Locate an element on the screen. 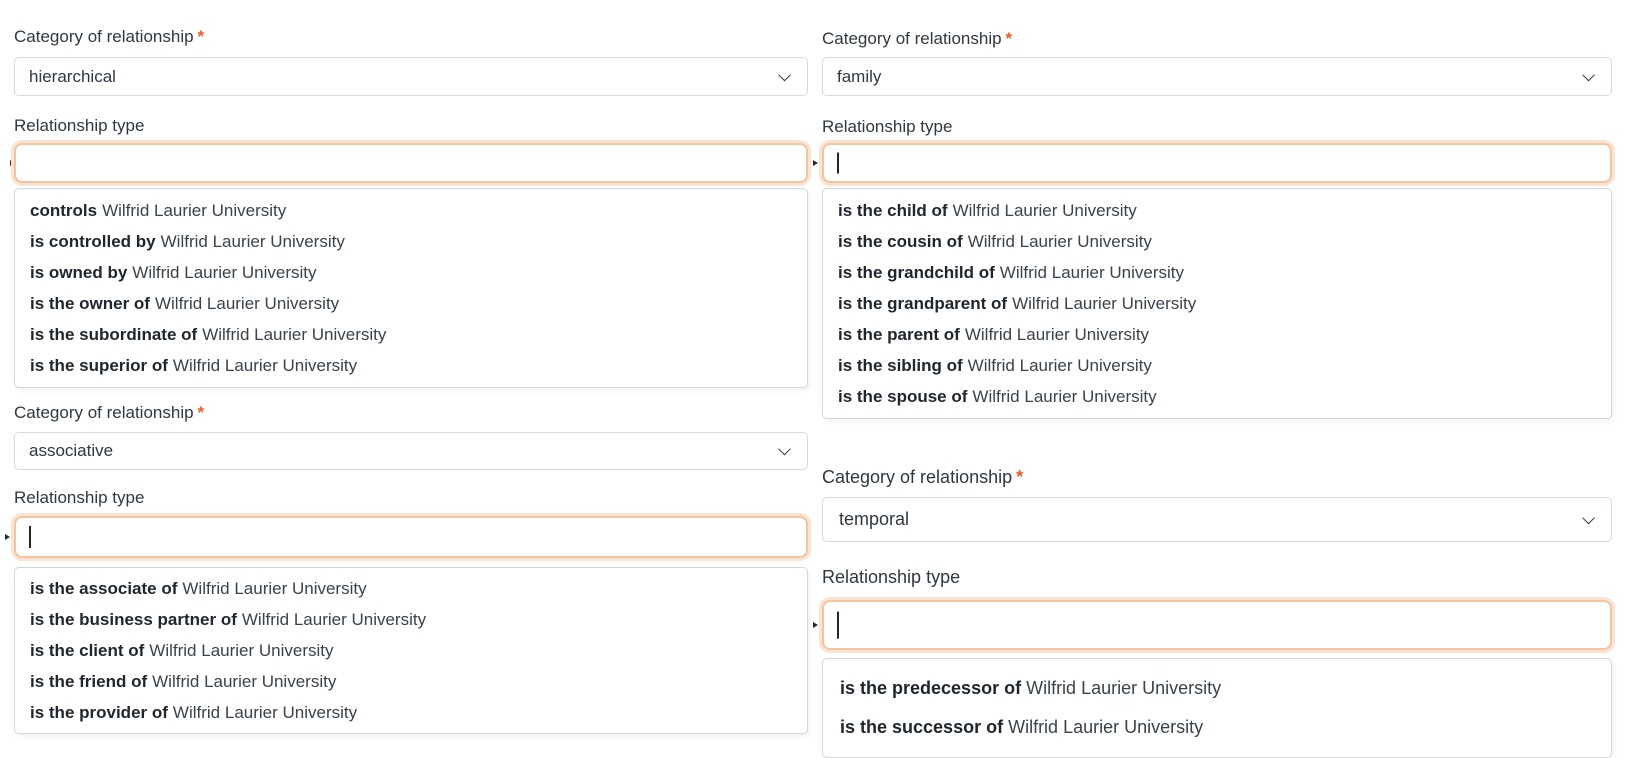  option-predicate: is the client of is located at coordinates (87, 650).